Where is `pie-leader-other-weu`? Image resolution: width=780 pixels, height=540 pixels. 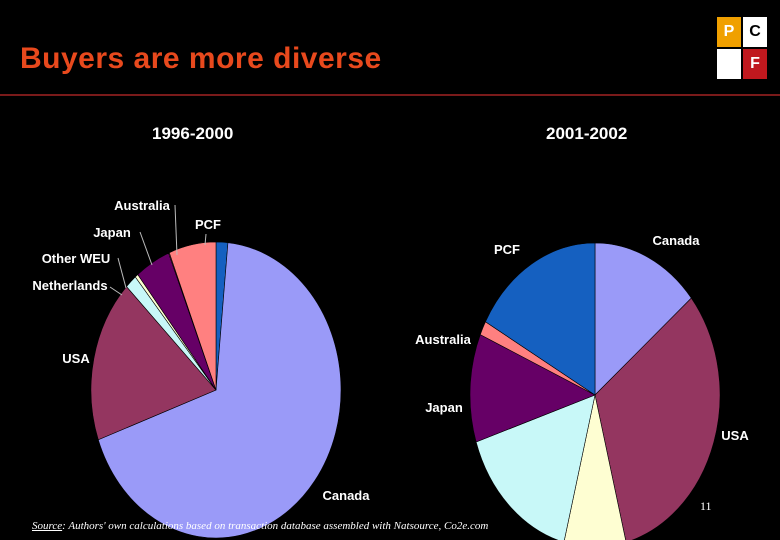
pie-leader-other-weu is located at coordinates (122, 273).